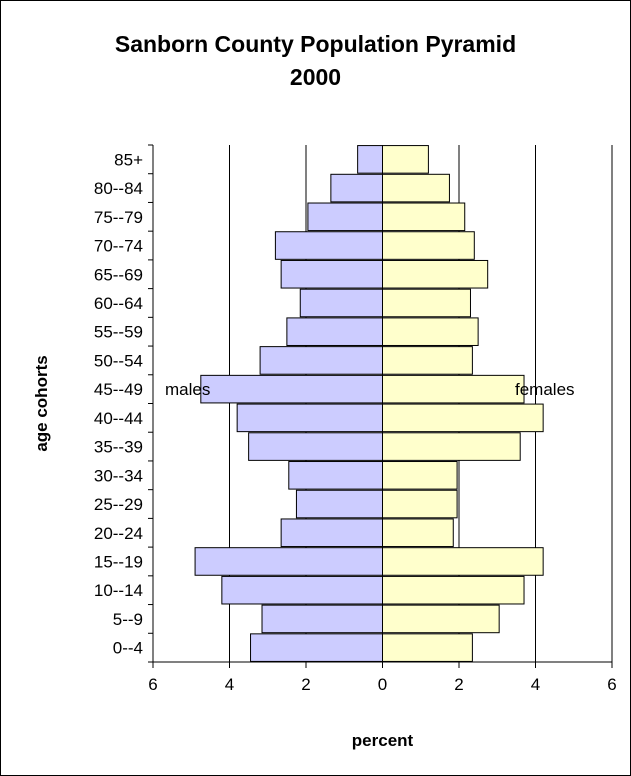 The width and height of the screenshot is (631, 776). Describe the element at coordinates (315, 446) in the screenshot. I see `males-bar-35--39` at that location.